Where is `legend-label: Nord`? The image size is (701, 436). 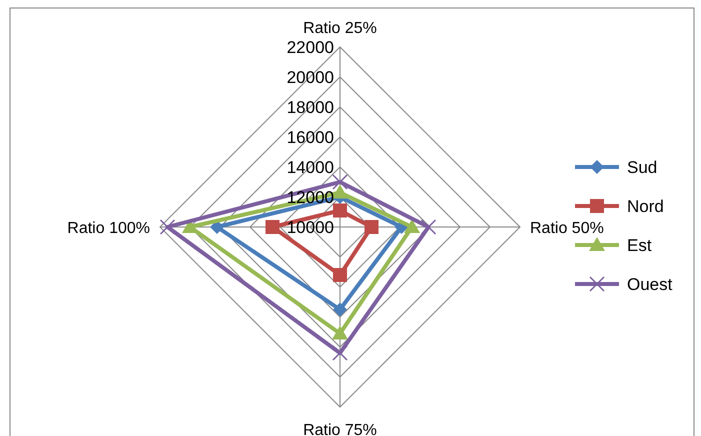
legend-label: Nord is located at coordinates (645, 206).